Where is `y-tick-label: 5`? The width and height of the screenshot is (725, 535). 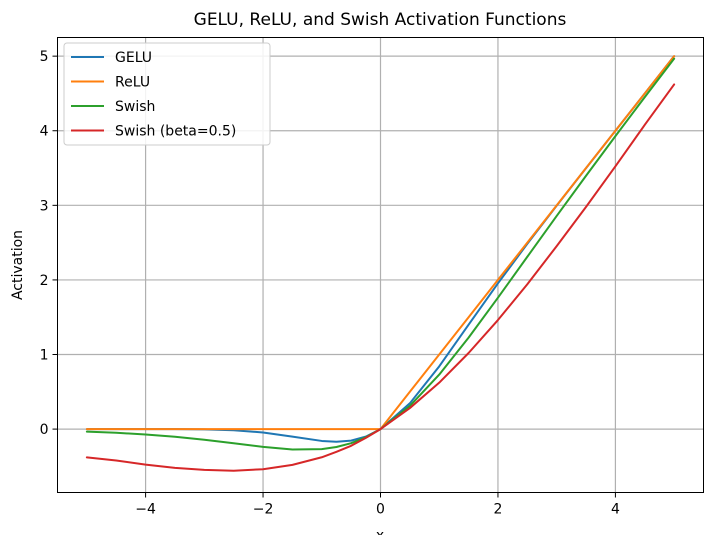
y-tick-label: 5 is located at coordinates (44, 57).